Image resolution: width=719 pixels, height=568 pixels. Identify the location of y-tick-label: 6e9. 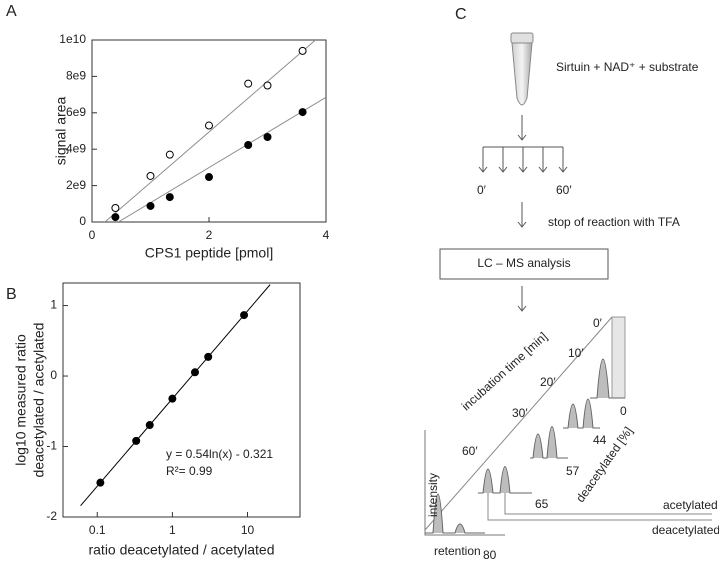
(76, 112).